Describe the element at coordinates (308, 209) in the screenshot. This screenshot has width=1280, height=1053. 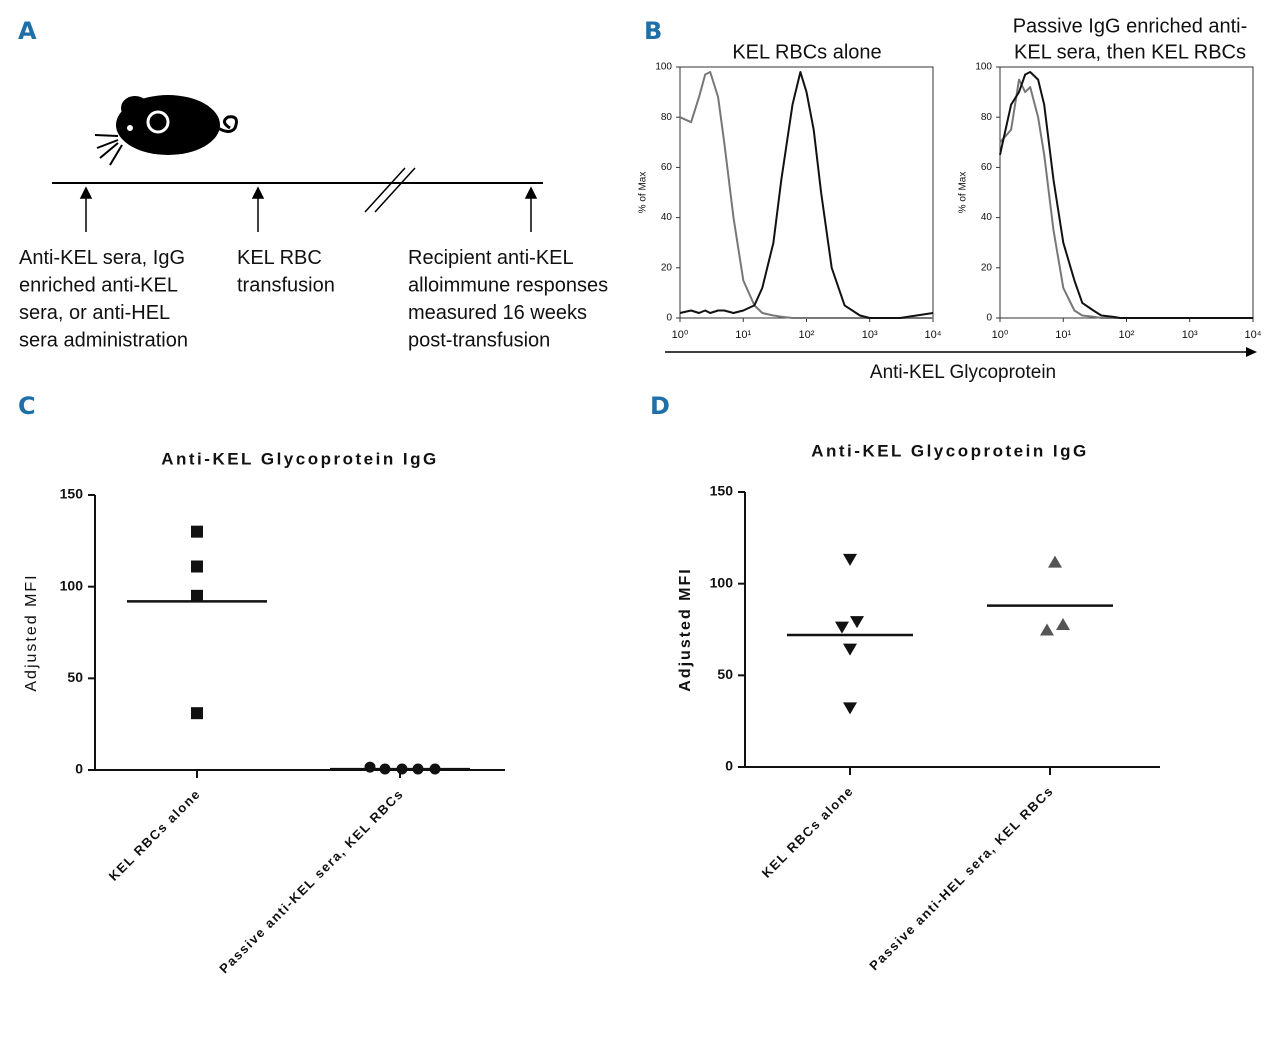
I see `timeline-arrows` at that location.